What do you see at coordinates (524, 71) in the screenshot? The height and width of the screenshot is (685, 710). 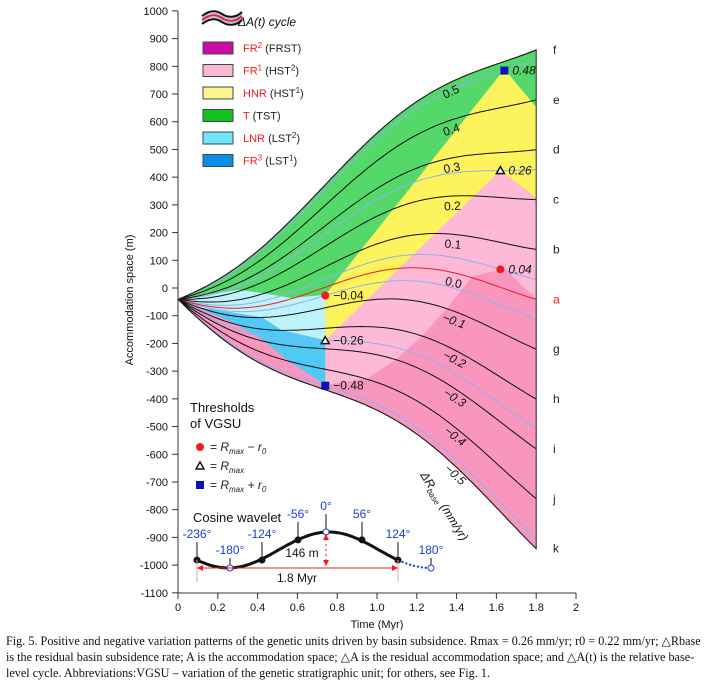 I see `threshold-value-label: 0.48` at bounding box center [524, 71].